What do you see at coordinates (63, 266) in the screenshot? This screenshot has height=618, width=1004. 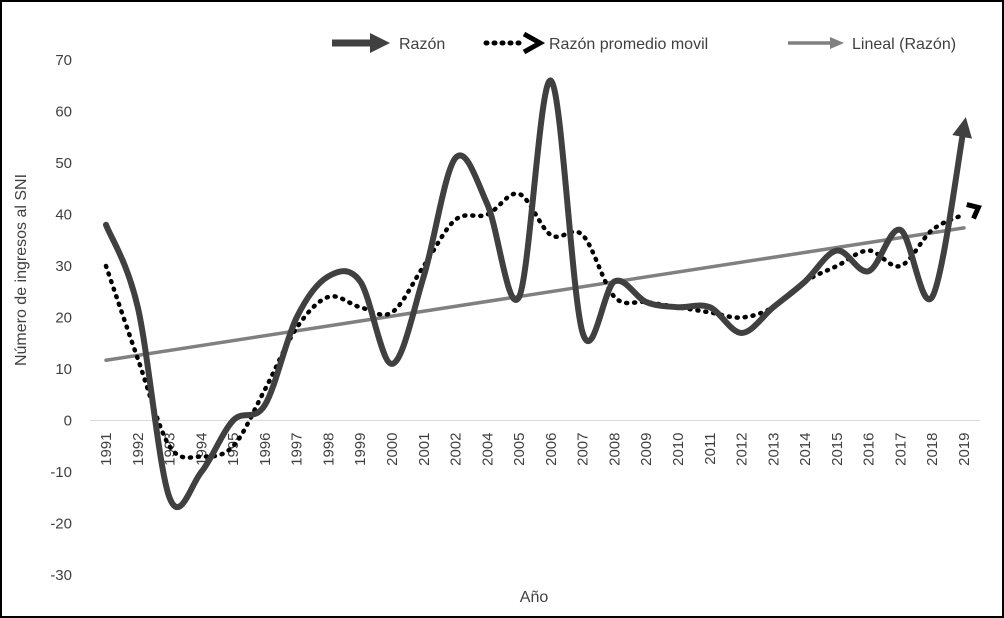 I see `y-tick-label: 30` at bounding box center [63, 266].